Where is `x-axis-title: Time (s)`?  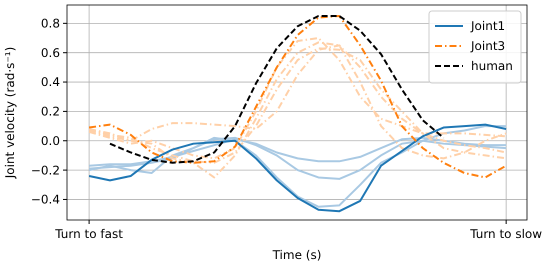
x-axis-title: Time (s) is located at coordinates (297, 255).